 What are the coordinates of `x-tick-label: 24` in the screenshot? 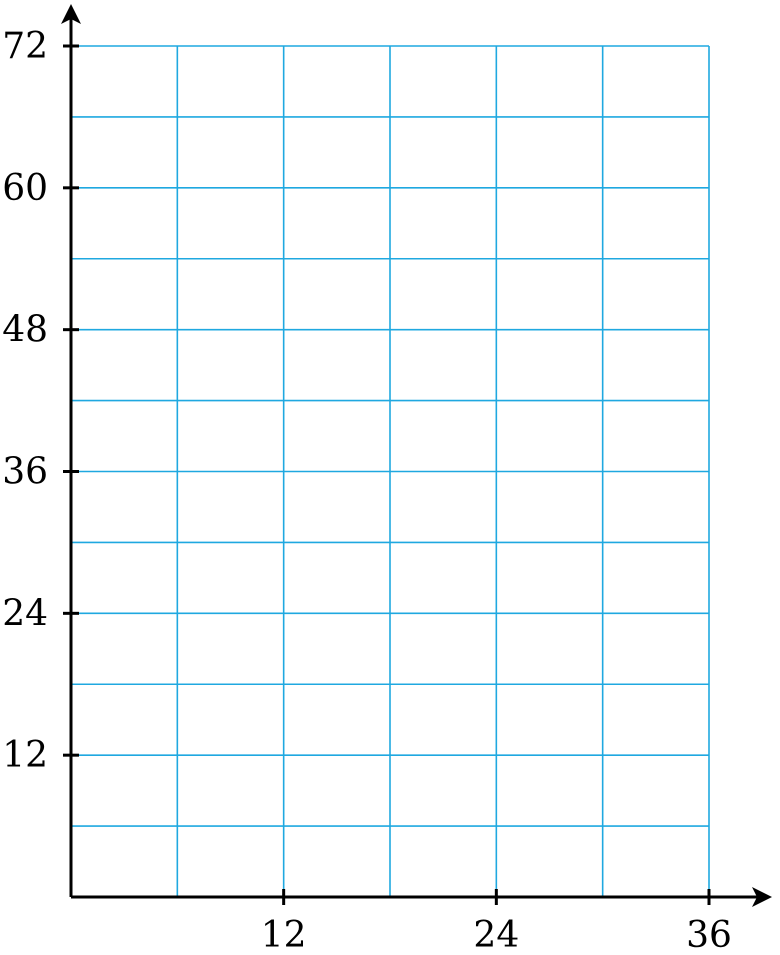 It's located at (496, 935).